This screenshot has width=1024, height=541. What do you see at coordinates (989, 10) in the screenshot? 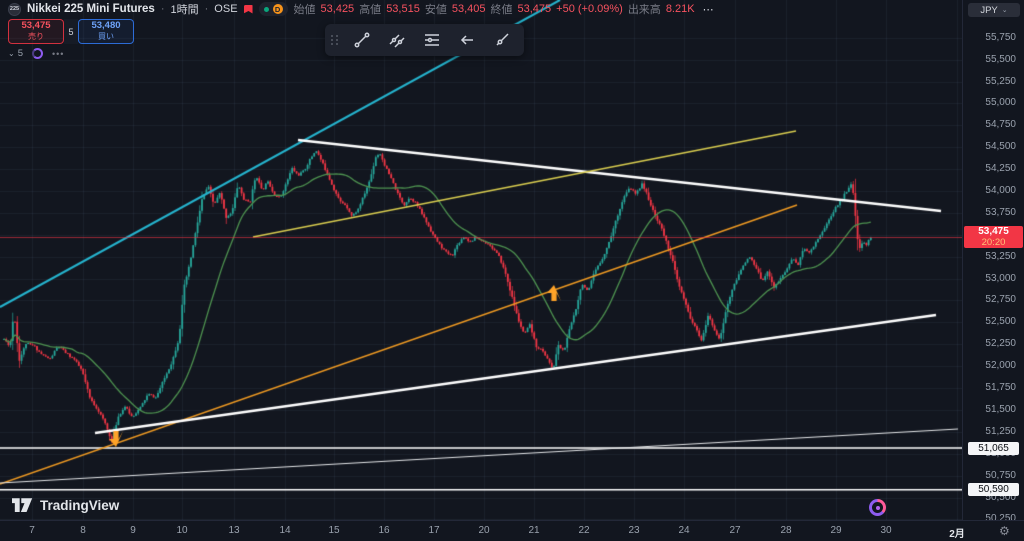
I see `currency-label: JPY` at bounding box center [989, 10].